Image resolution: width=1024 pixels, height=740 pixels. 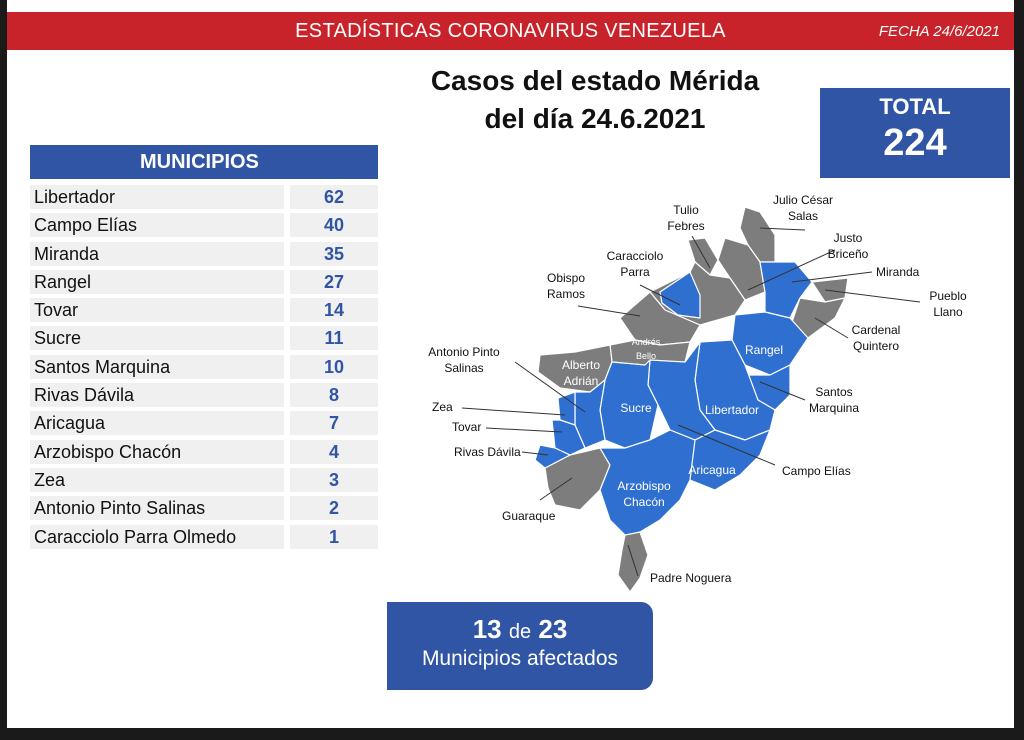 I want to click on row-value: 35, so click(x=334, y=253).